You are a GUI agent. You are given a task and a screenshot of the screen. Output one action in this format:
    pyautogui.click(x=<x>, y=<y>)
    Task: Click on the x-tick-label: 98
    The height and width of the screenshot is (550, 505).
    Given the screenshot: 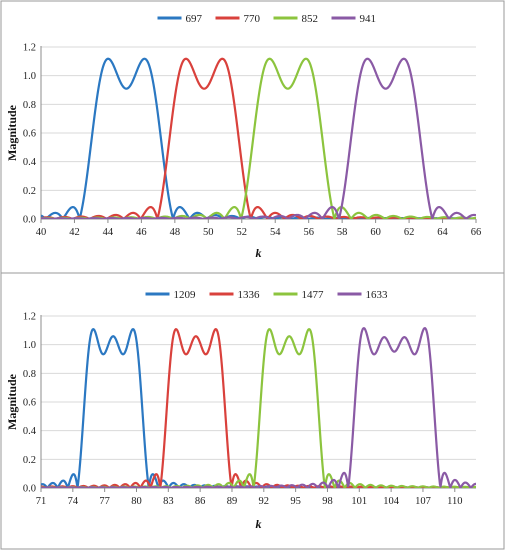 What is the action you would take?
    pyautogui.click(x=327, y=501)
    